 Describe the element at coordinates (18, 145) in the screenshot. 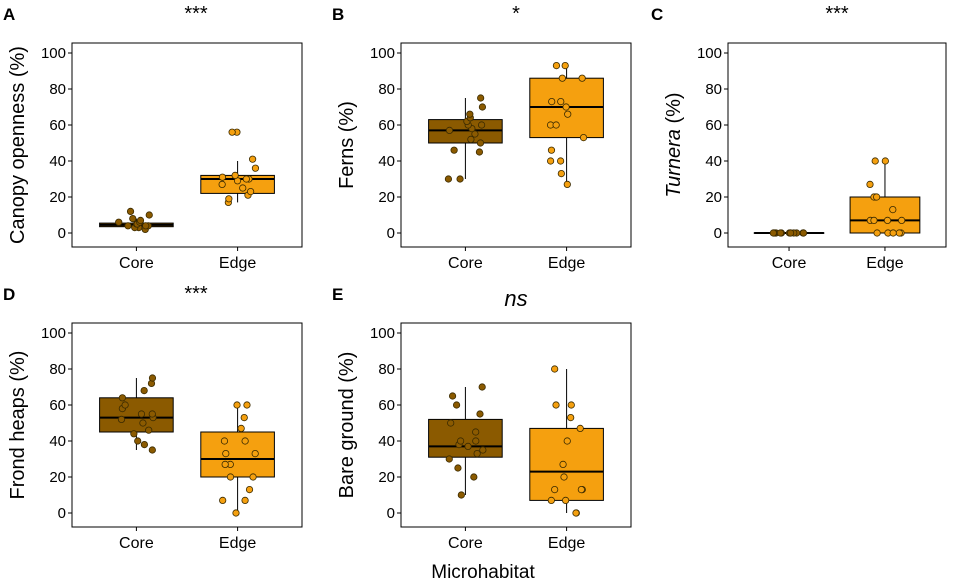

I see `y-axis-label-text: Canopy openness (%)` at that location.